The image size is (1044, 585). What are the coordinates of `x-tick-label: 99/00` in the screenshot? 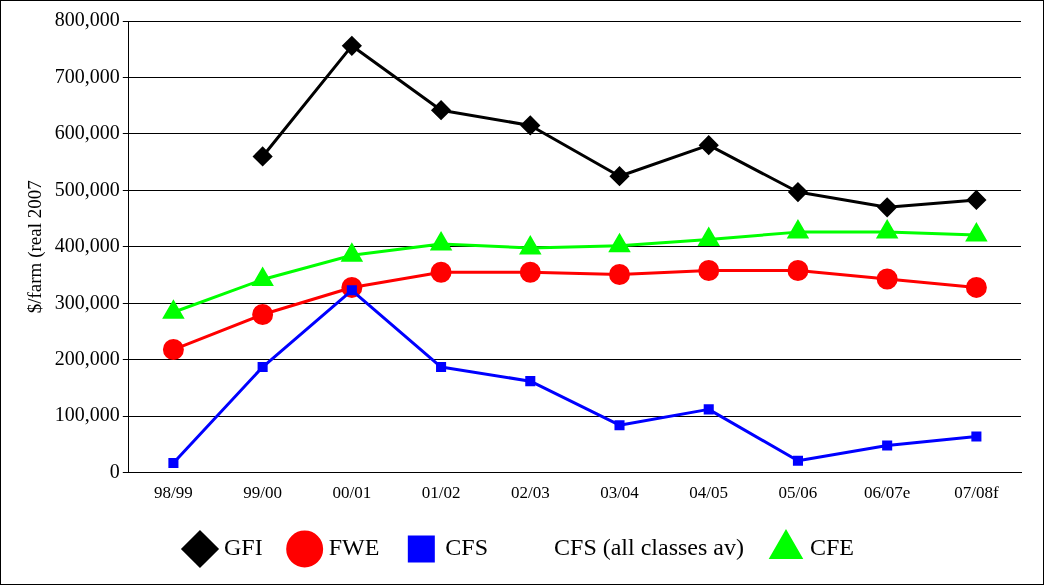 It's located at (262, 493).